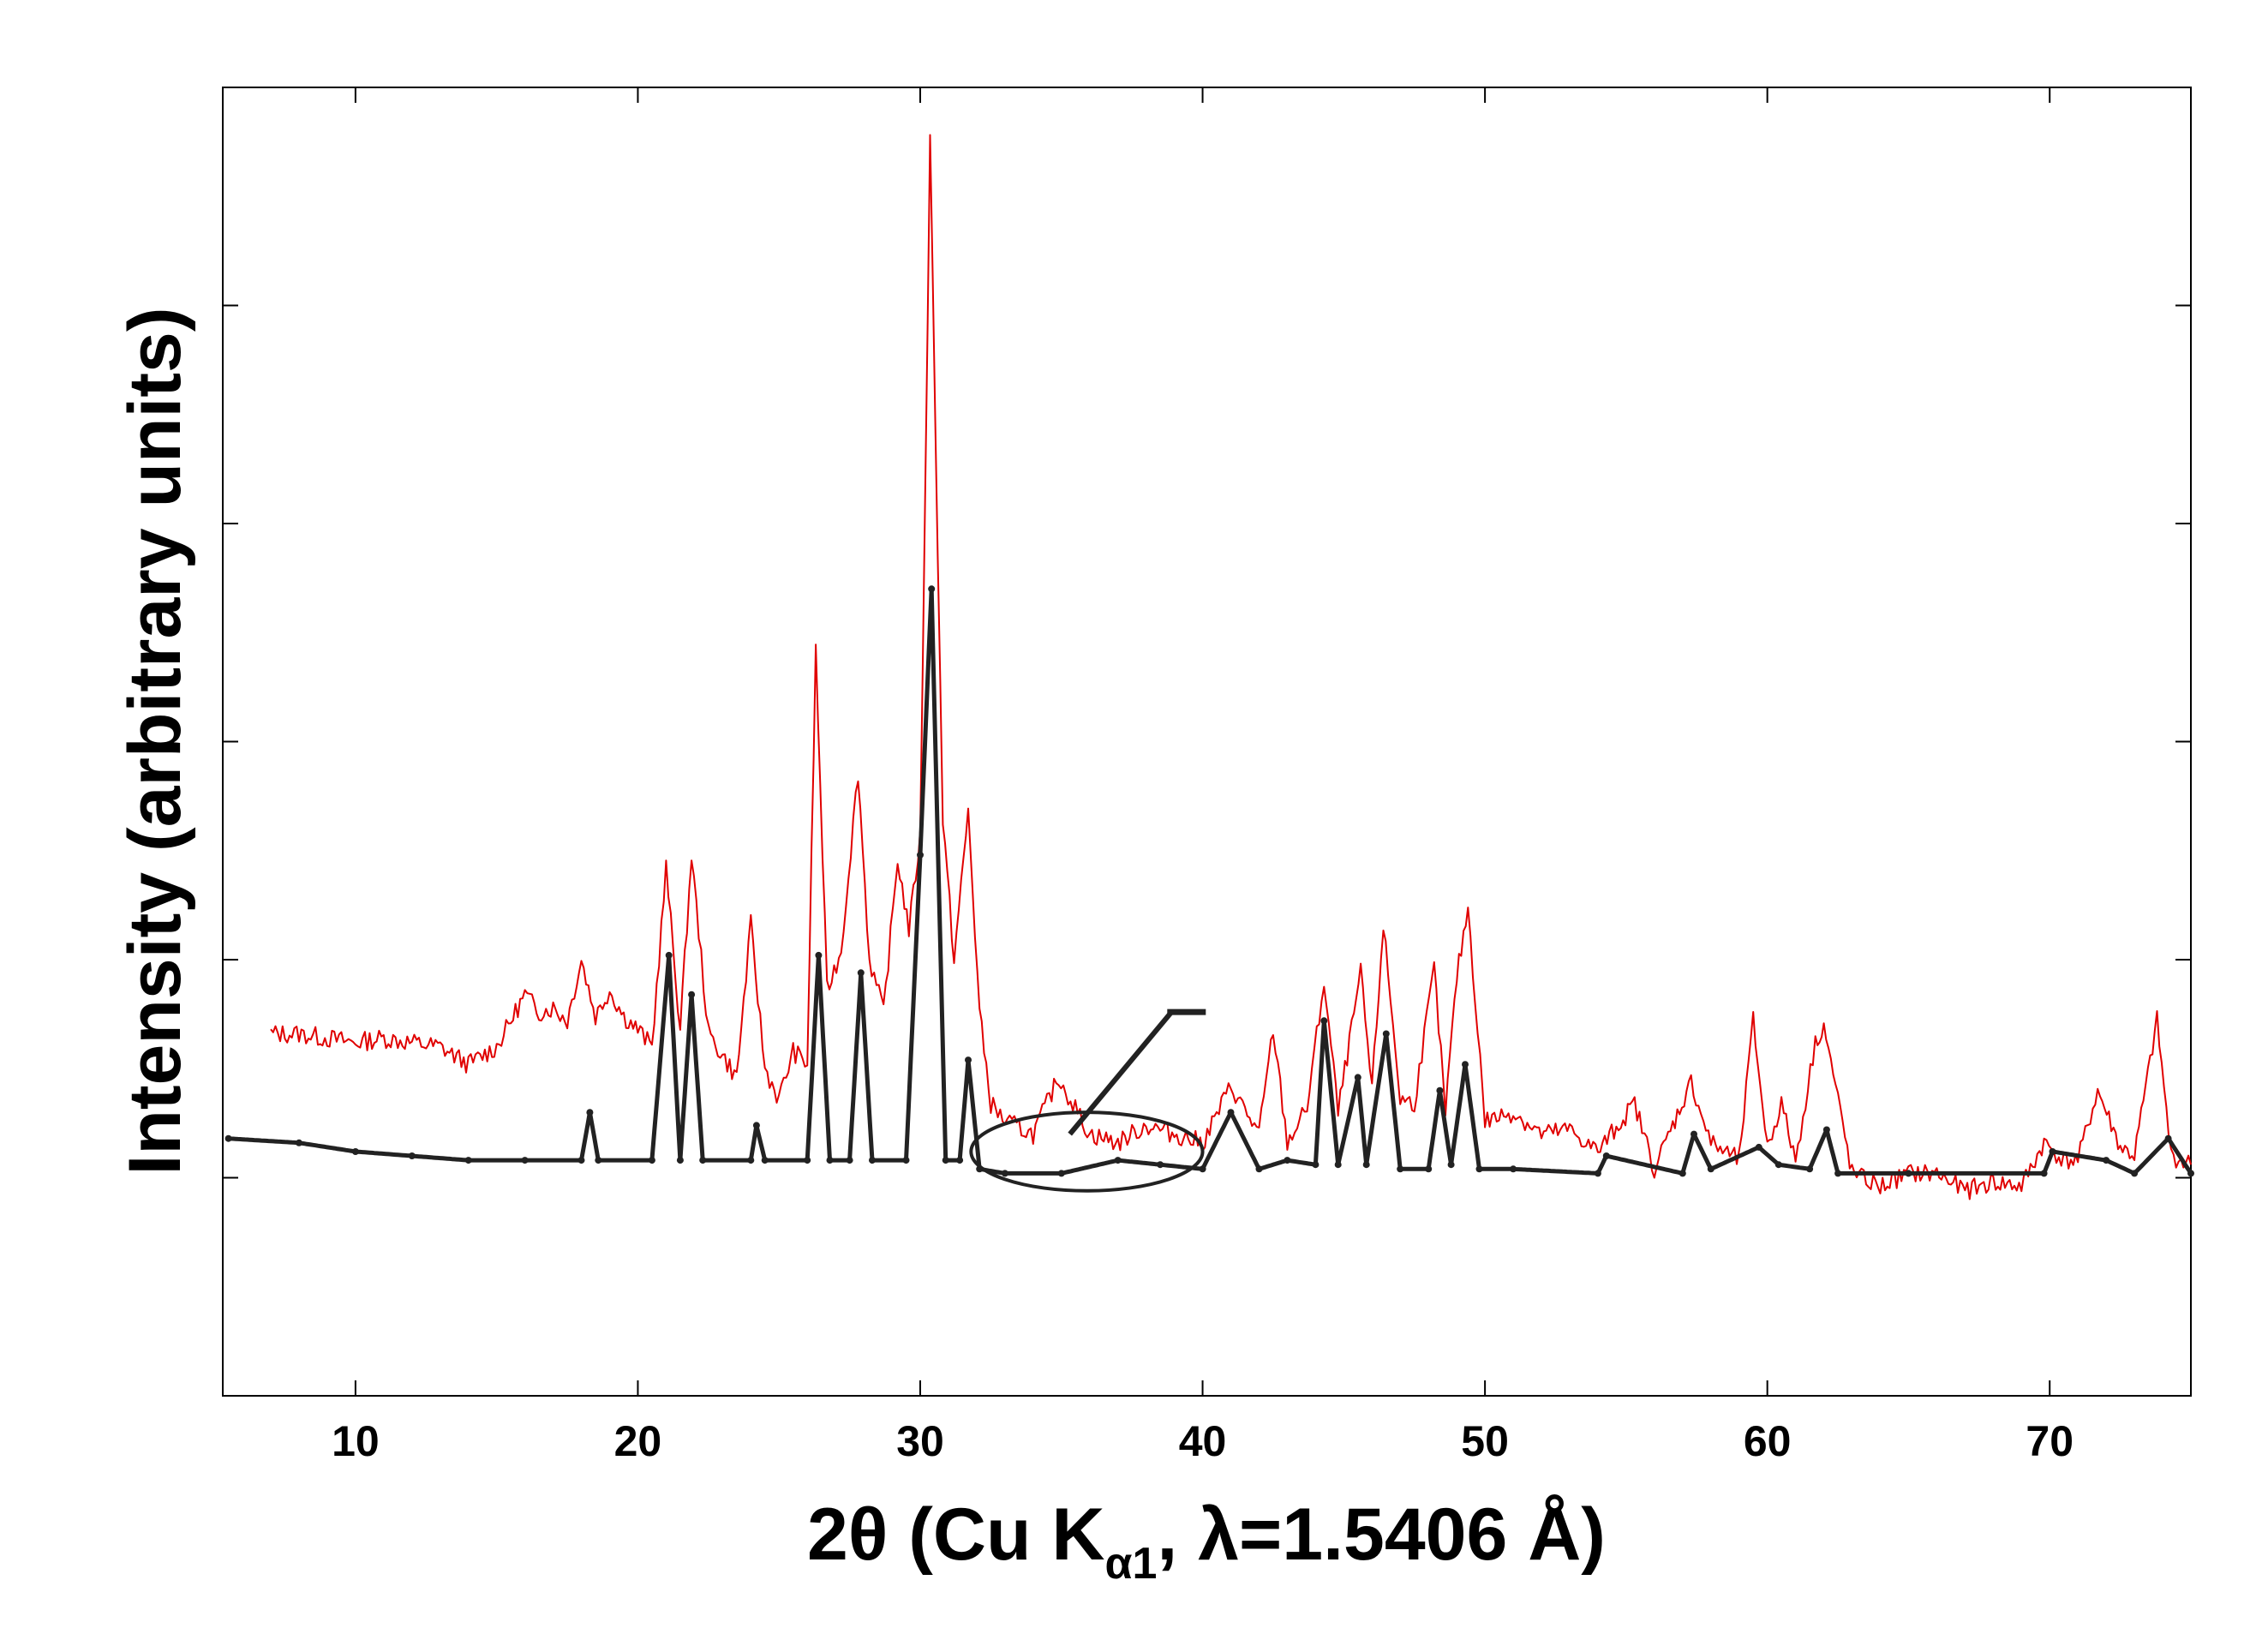  What do you see at coordinates (1121, 1073) in the screenshot?
I see `annotation-pointer-line` at bounding box center [1121, 1073].